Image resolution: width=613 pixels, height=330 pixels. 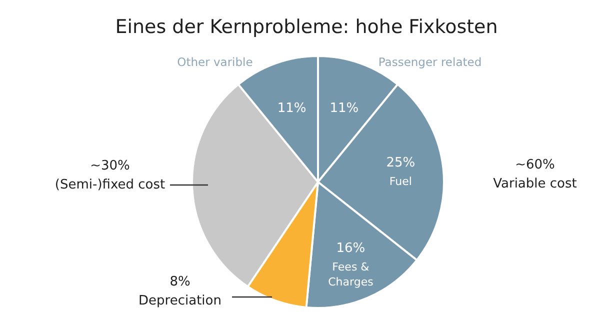 What do you see at coordinates (351, 274) in the screenshot?
I see `slice-label: Fees & Charges` at bounding box center [351, 274].